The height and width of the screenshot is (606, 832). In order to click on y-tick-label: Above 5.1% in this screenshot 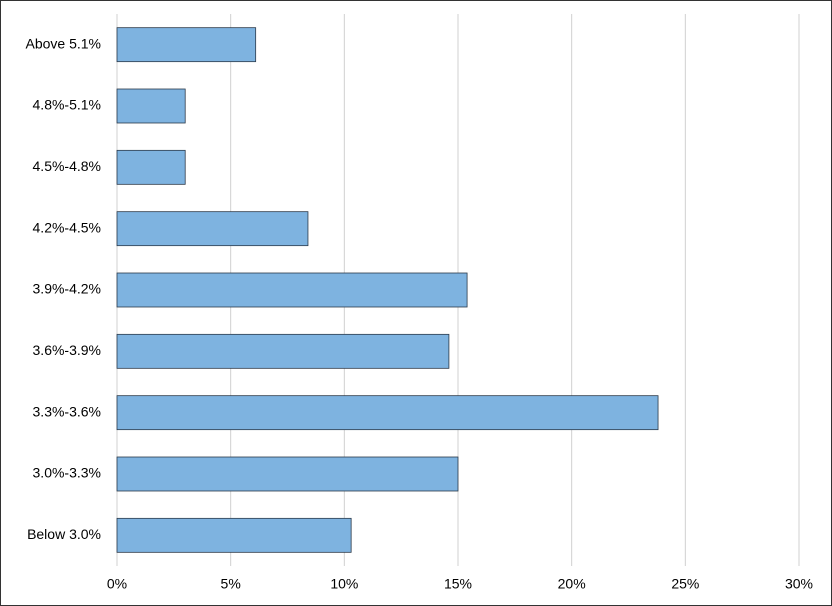, I will do `click(64, 43)`.